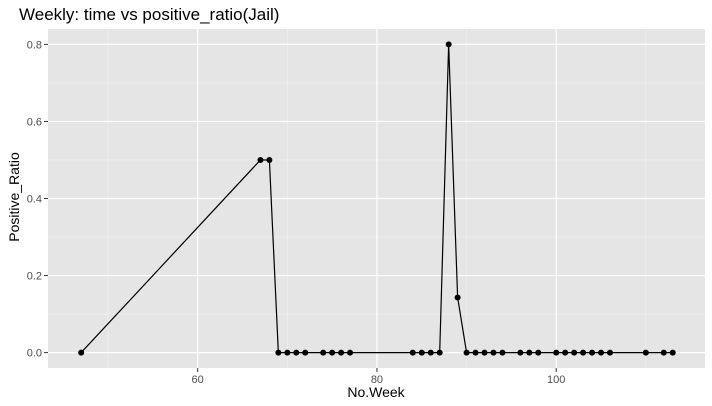 This screenshot has height=406, width=712. I want to click on y-tick-label: 0.4, so click(34, 200).